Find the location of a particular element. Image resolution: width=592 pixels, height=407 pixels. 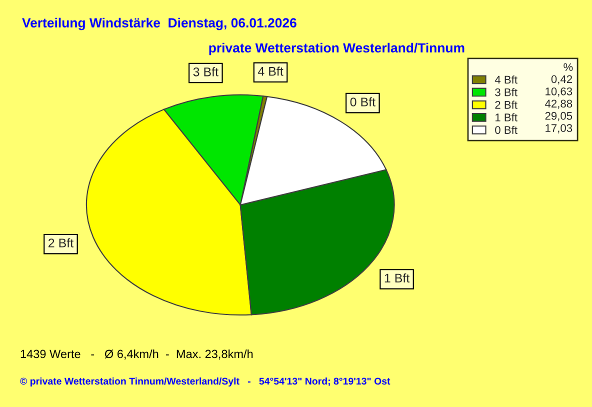

slice-label: 1 Bft is located at coordinates (397, 278).